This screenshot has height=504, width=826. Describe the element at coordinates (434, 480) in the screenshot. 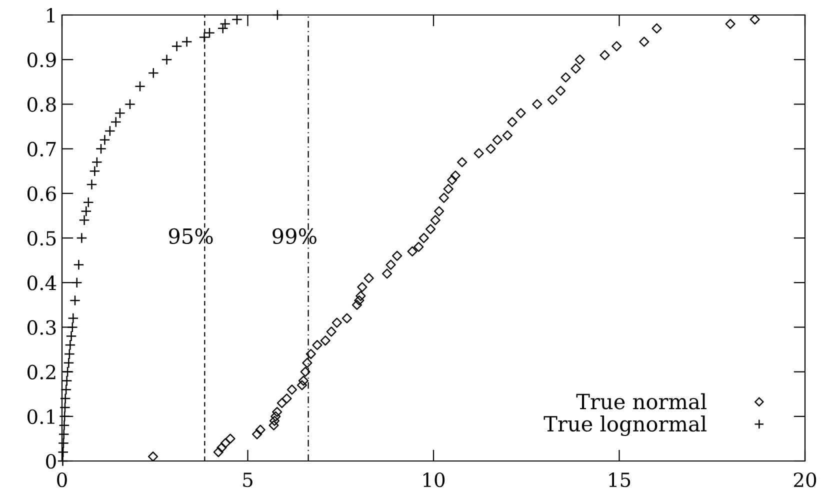

I see `x-tick-label: 10` at that location.